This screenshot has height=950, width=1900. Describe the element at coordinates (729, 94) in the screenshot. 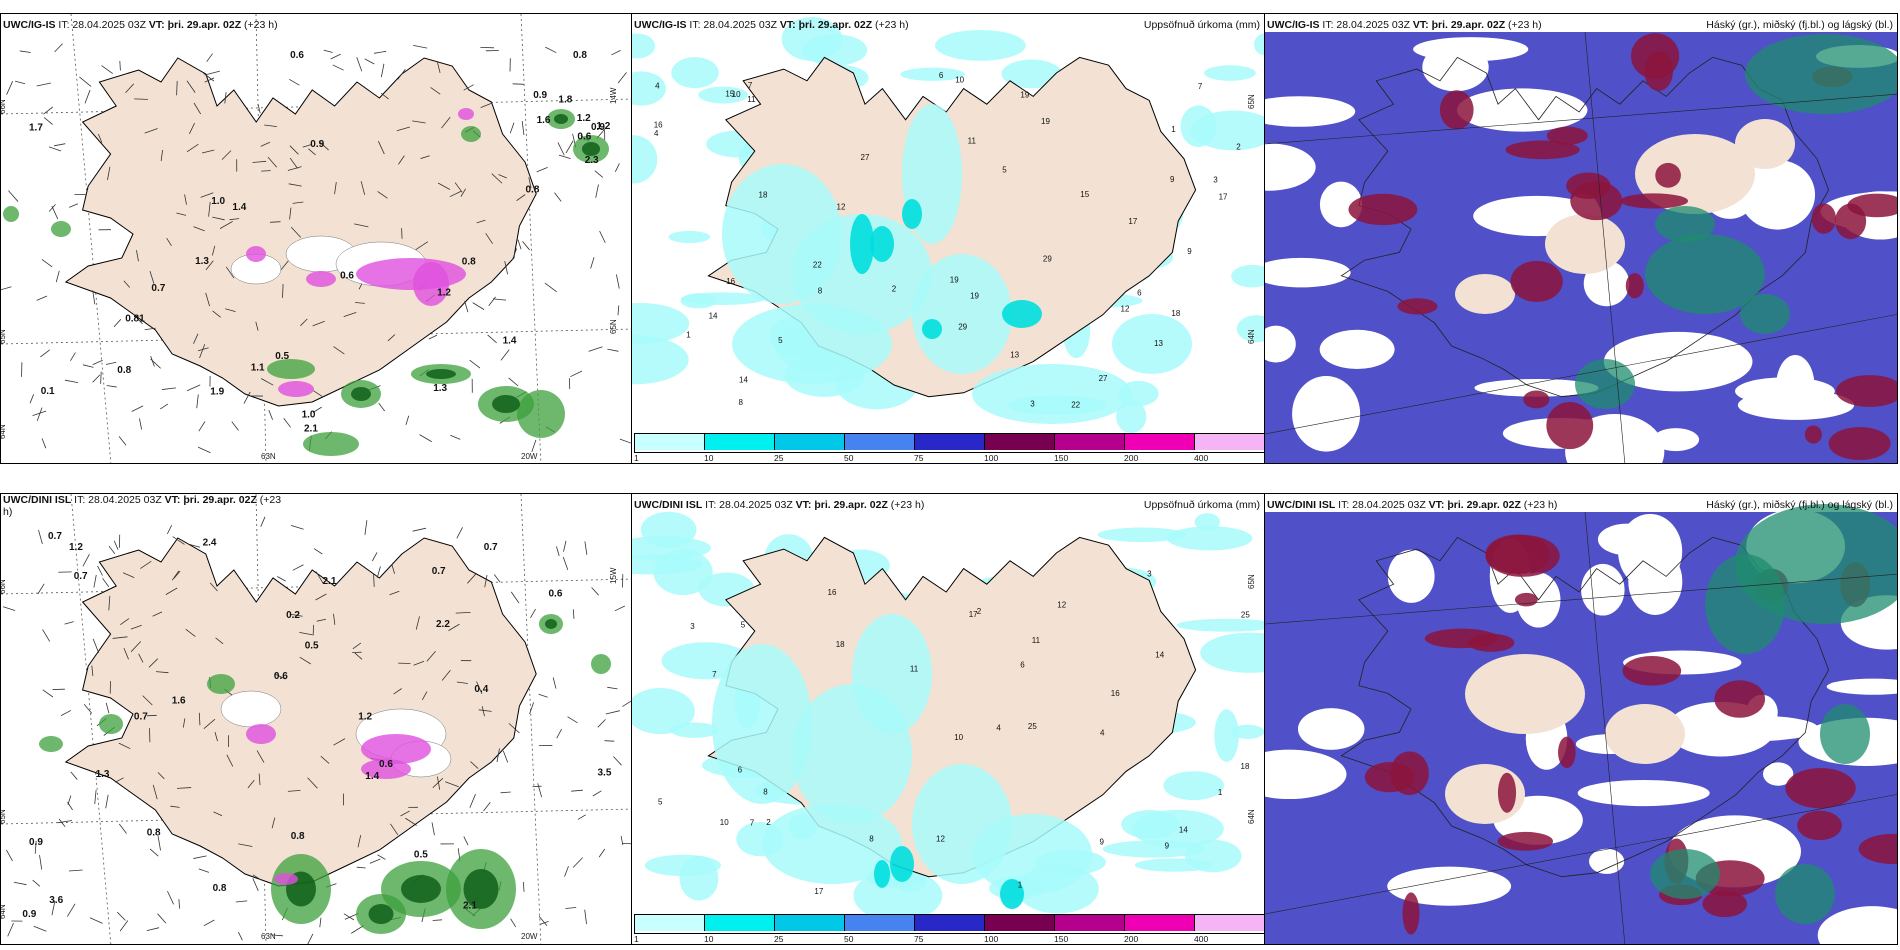

I see `accum-value-label: 15` at that location.